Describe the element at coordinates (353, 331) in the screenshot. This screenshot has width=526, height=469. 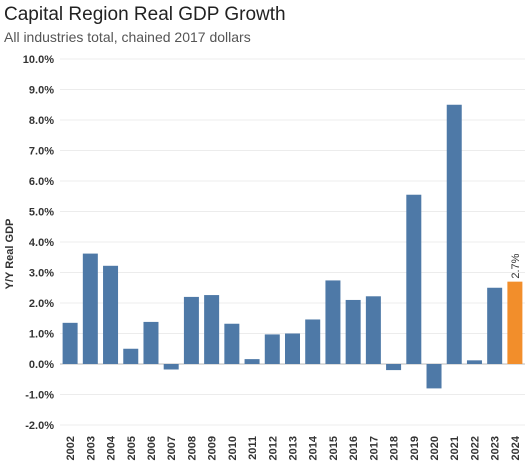
I see `bar-2016` at that location.